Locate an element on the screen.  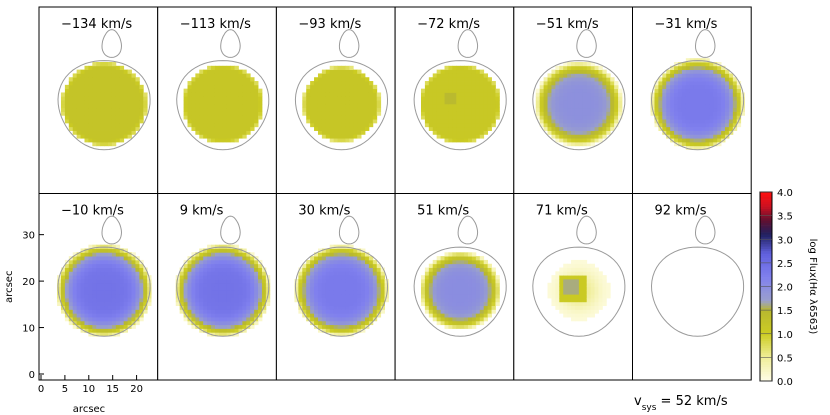
nebula-outline is located at coordinates (460, 105).